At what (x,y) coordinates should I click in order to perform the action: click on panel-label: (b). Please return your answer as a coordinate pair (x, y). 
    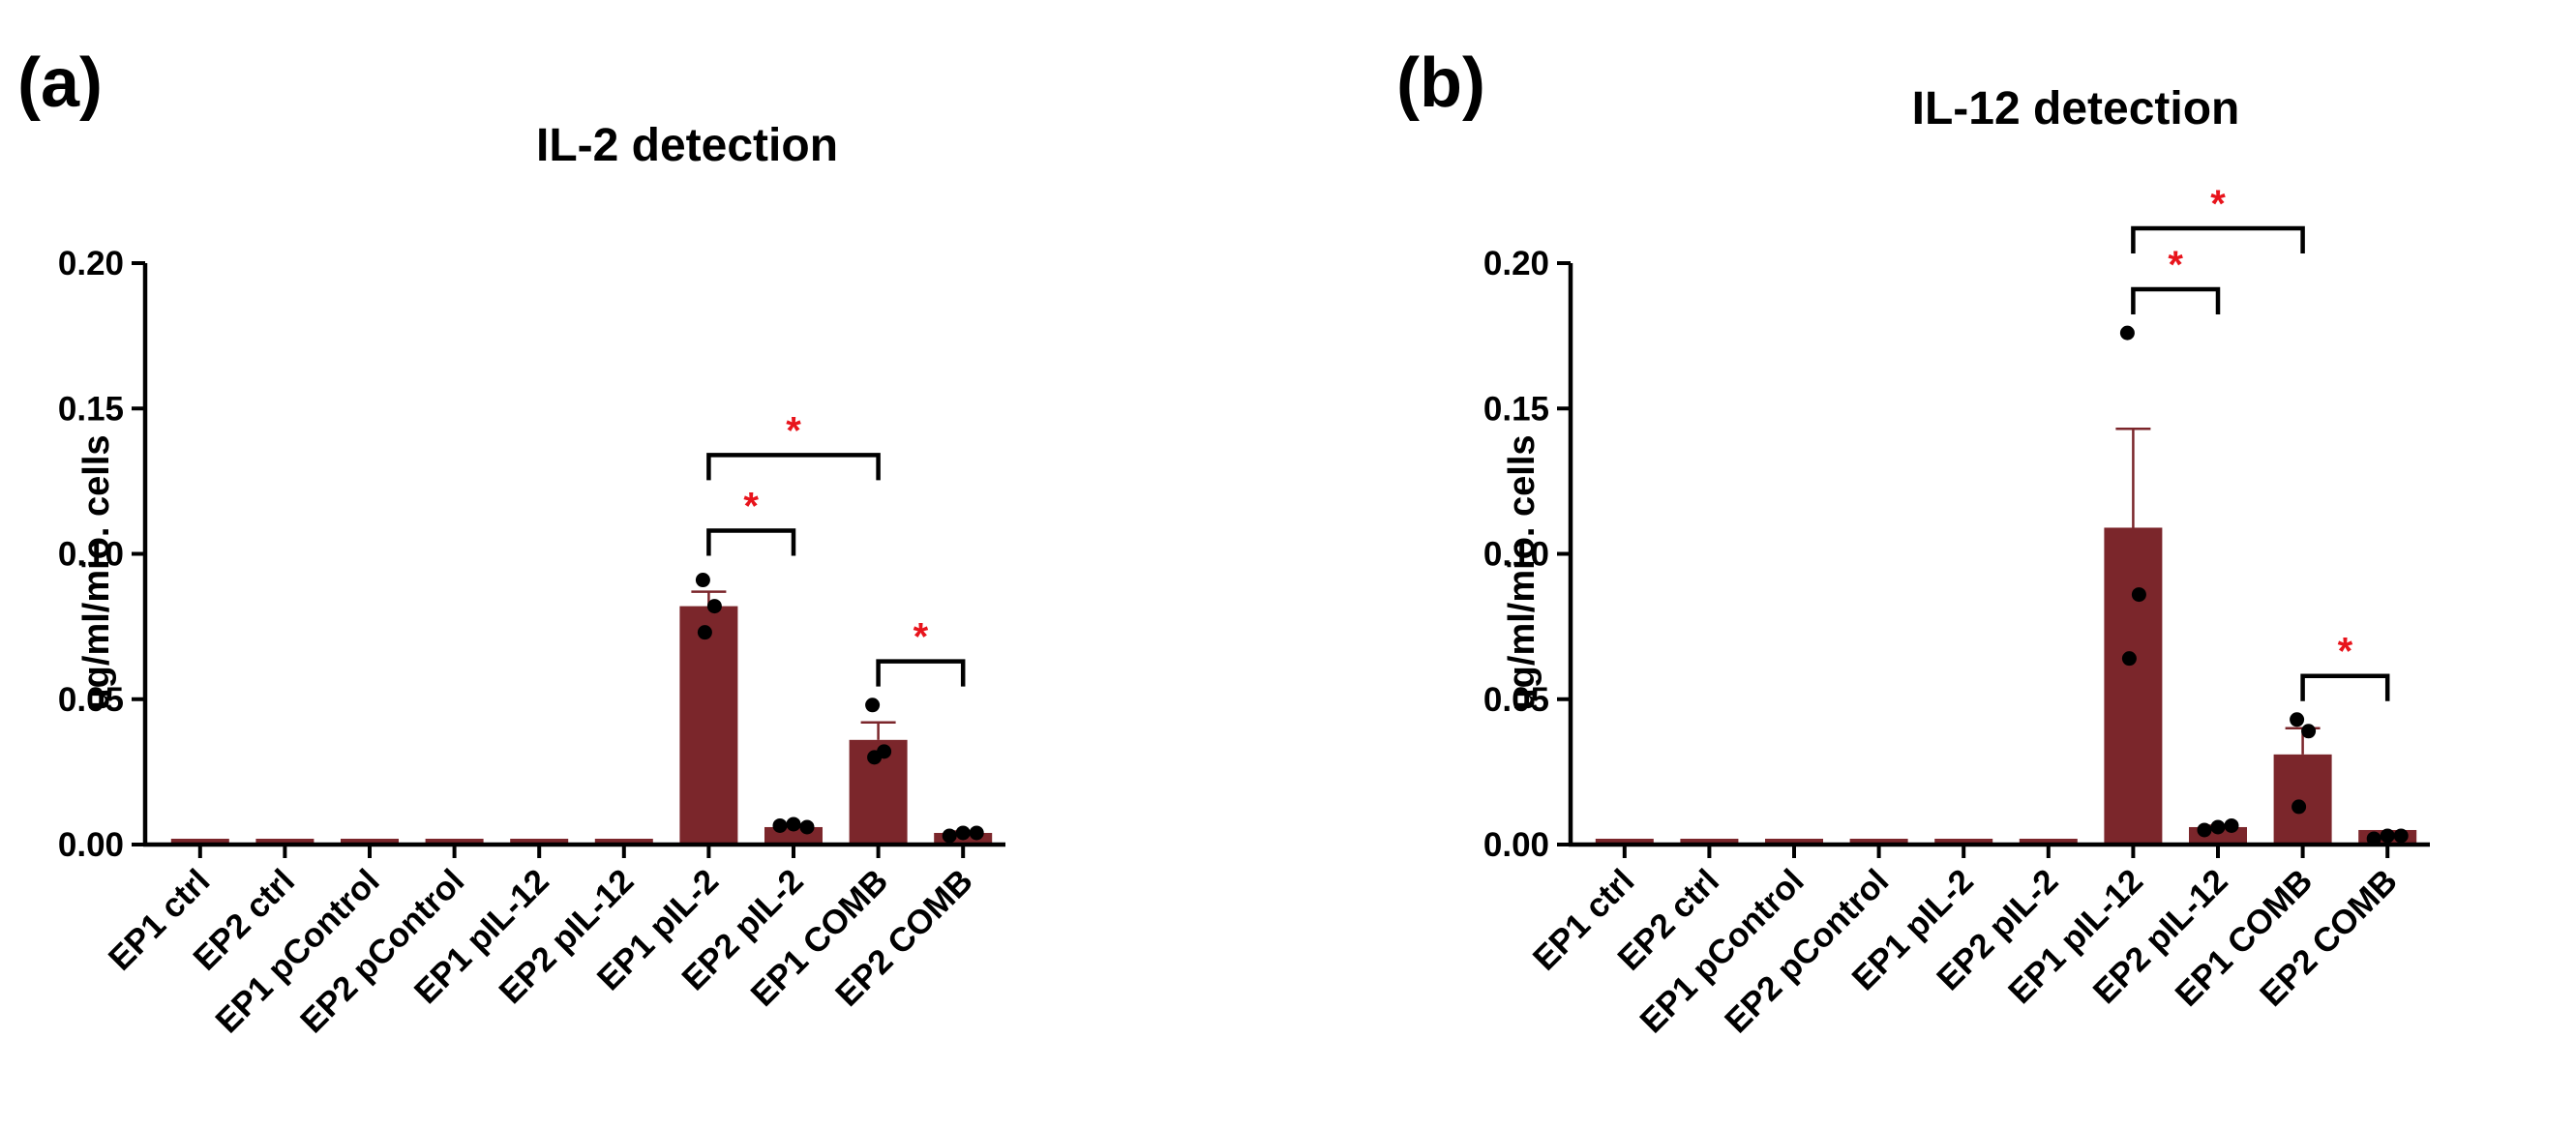
    Looking at the image, I should click on (1440, 83).